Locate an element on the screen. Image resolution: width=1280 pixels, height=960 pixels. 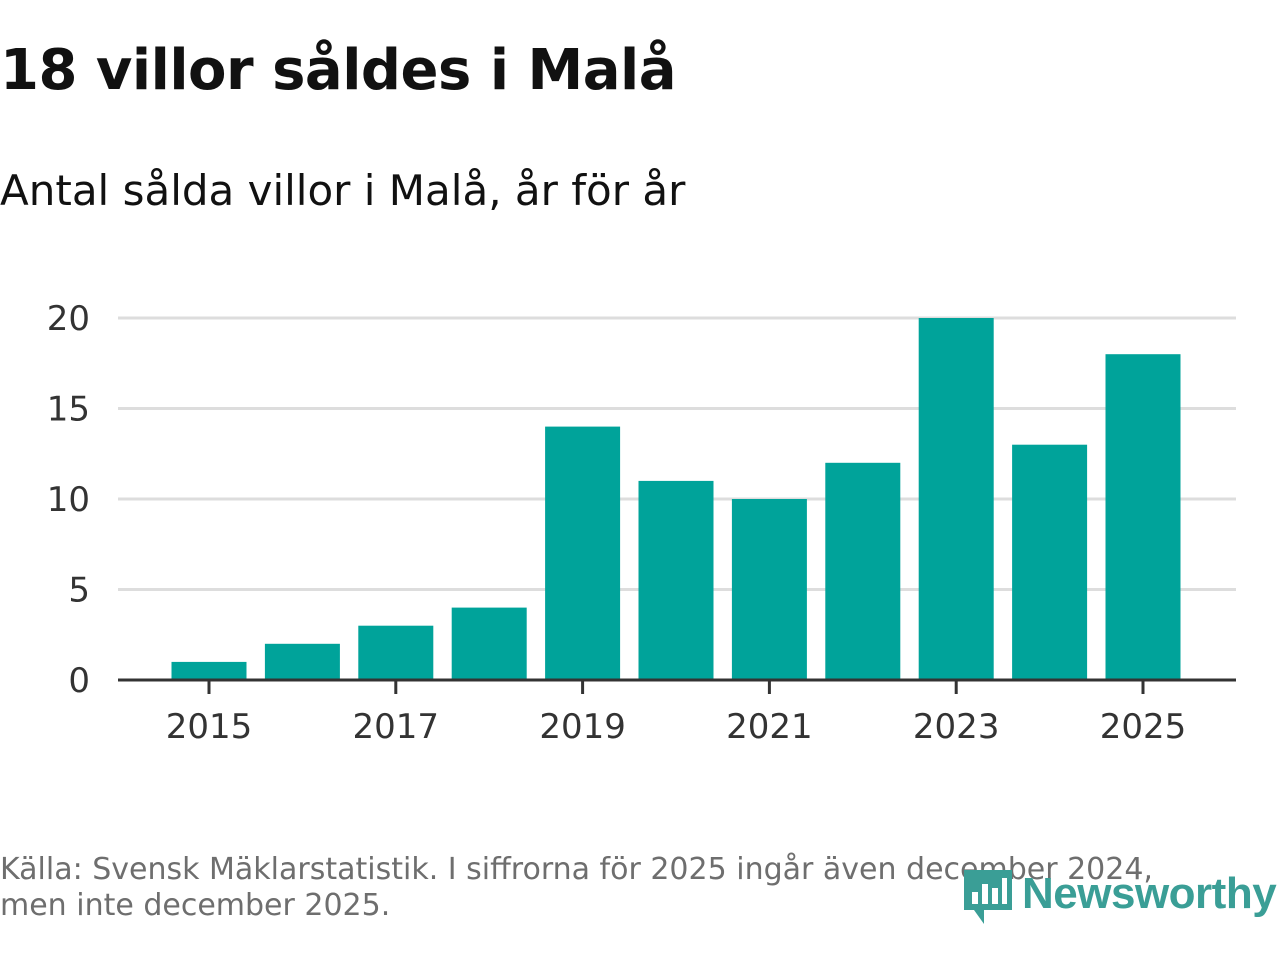
chart-title: 18 villor såldes i Malå is located at coordinates (338, 70).